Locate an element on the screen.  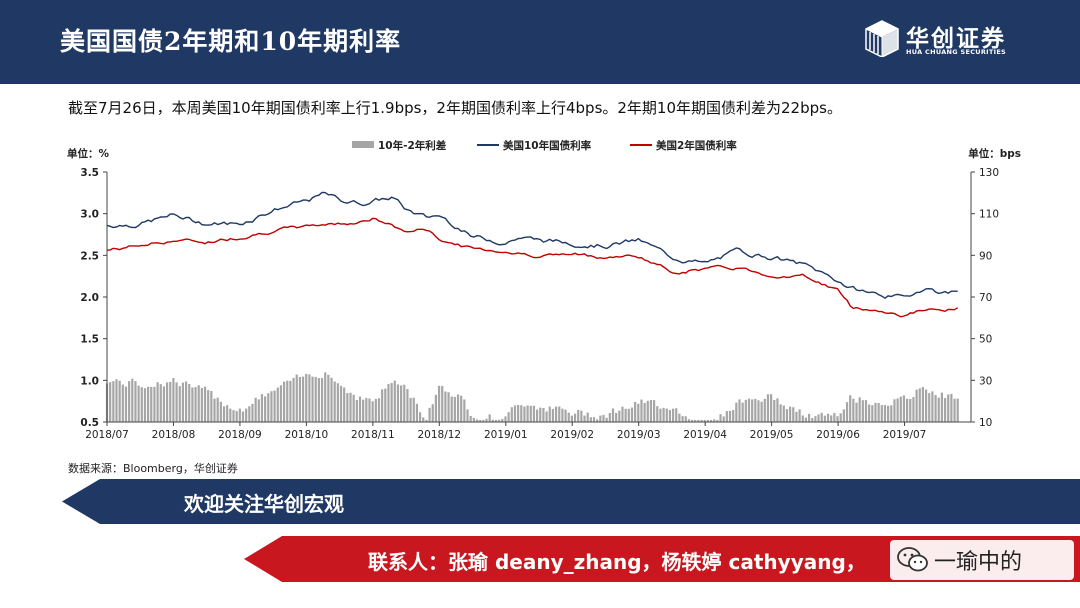
logo-cube-icon is located at coordinates (882, 38).